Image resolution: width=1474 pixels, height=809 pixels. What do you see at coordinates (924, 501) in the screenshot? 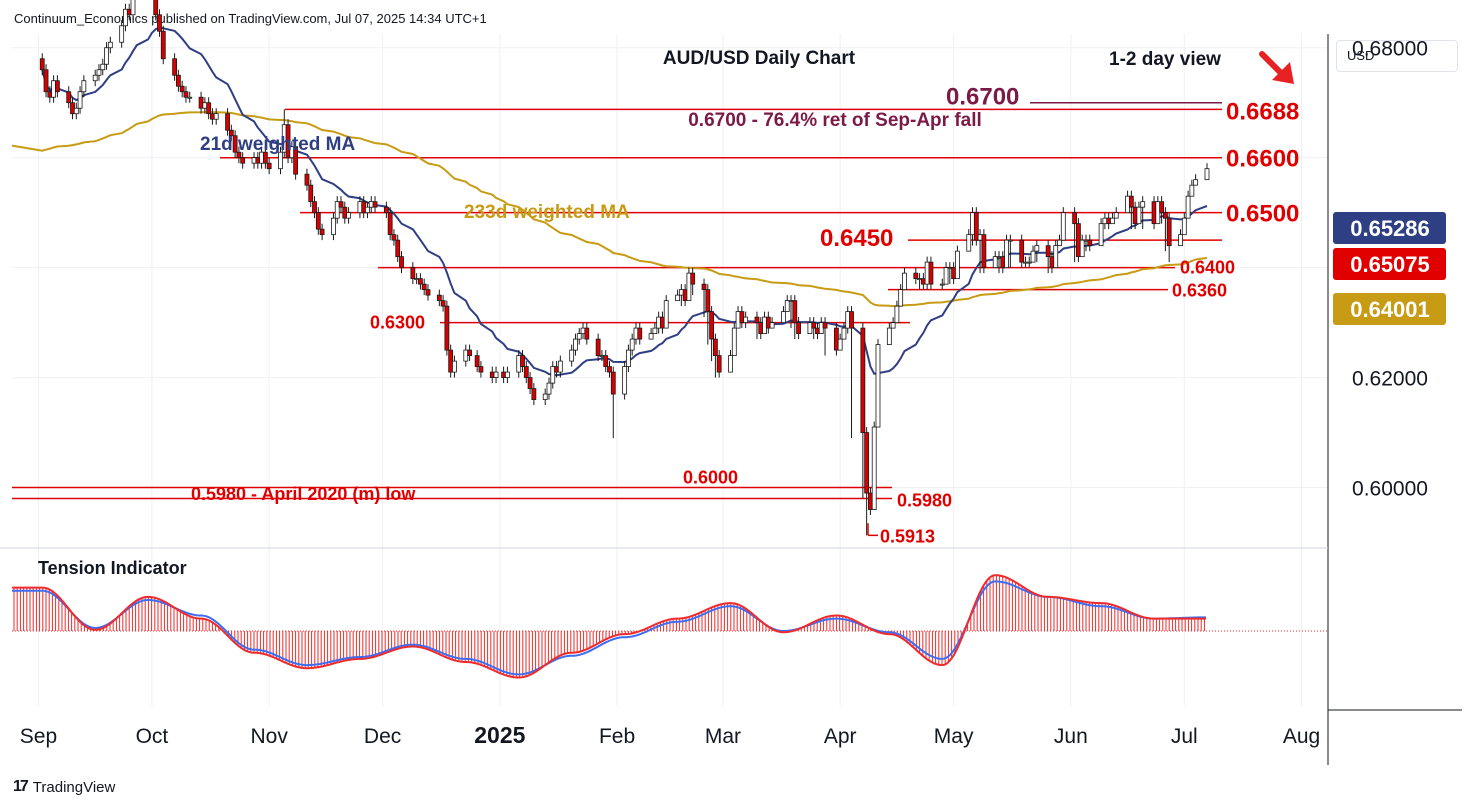
I see `level-label-05980: 0.5980` at bounding box center [924, 501].